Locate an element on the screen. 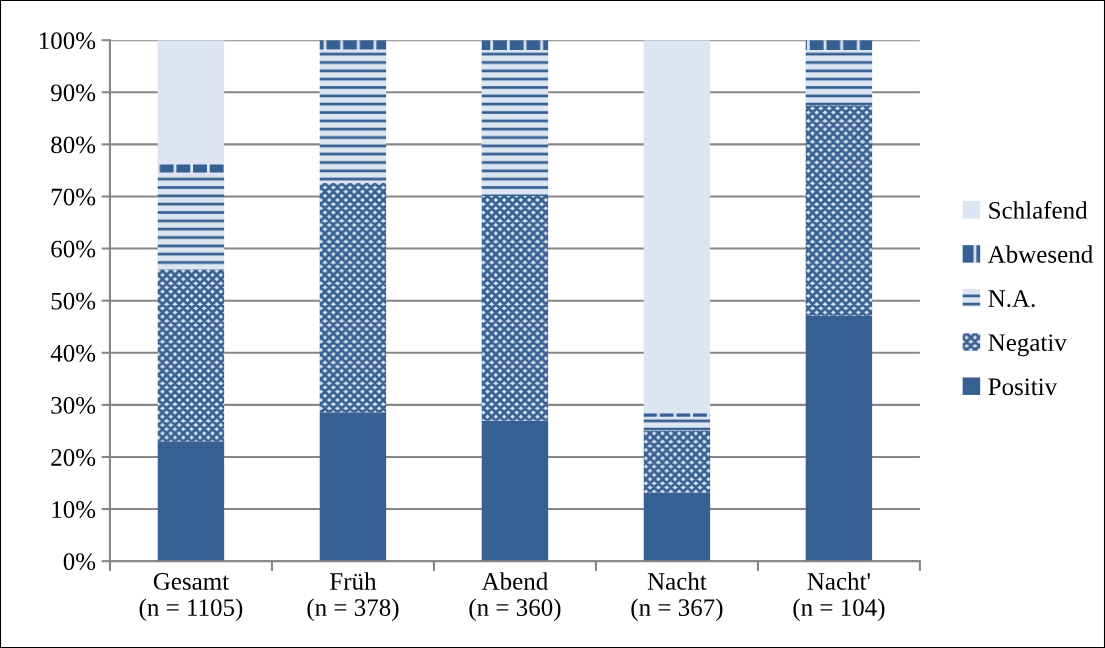 The height and width of the screenshot is (648, 1105). y-tick-label: 90% is located at coordinates (73, 93).